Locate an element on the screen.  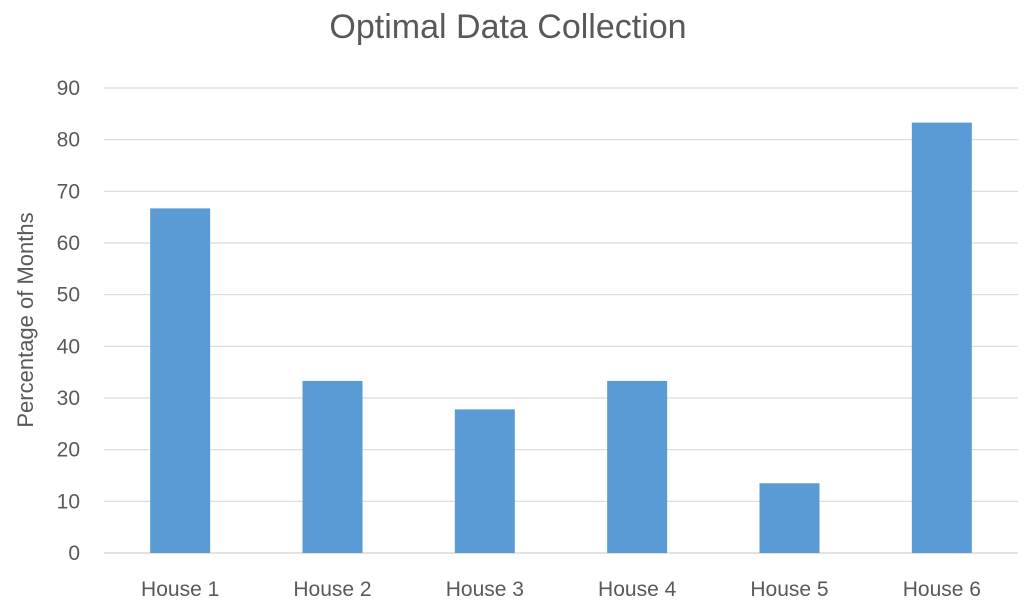
y-tick-label: 50 is located at coordinates (68, 295).